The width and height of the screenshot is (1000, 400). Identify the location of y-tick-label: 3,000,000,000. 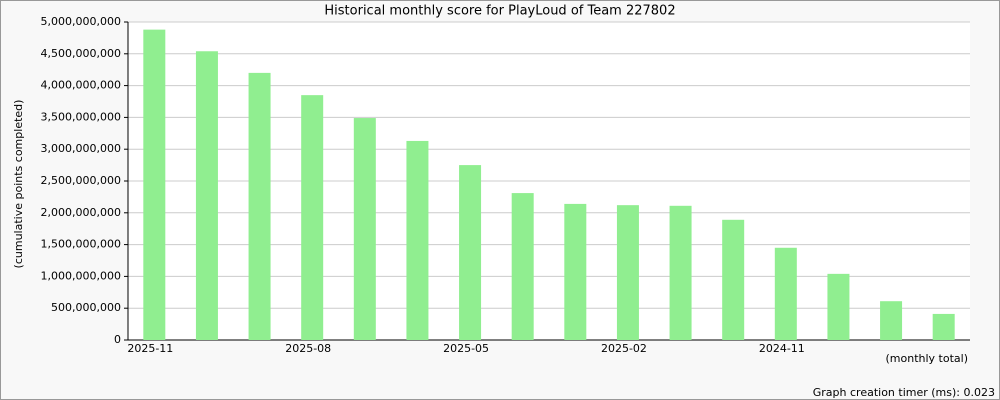
(81, 148).